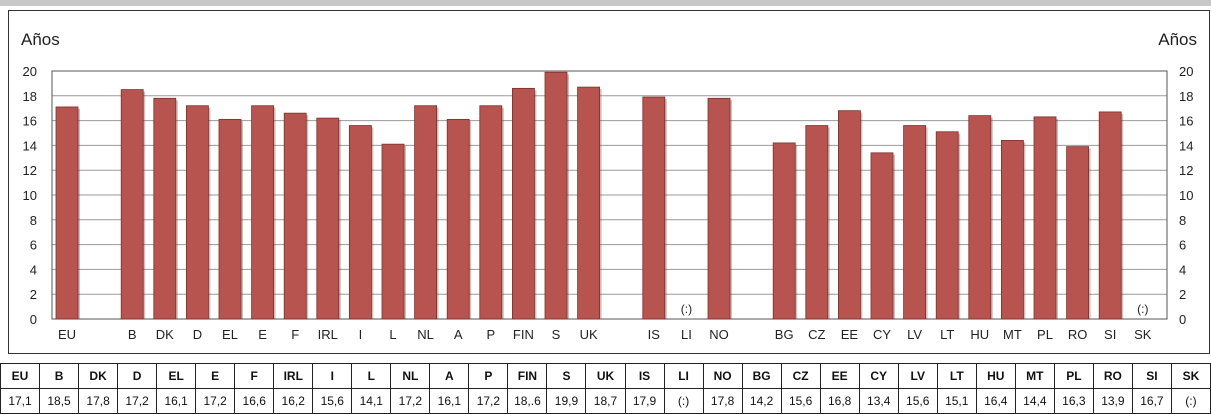  Describe the element at coordinates (556, 195) in the screenshot. I see `bar-s` at that location.